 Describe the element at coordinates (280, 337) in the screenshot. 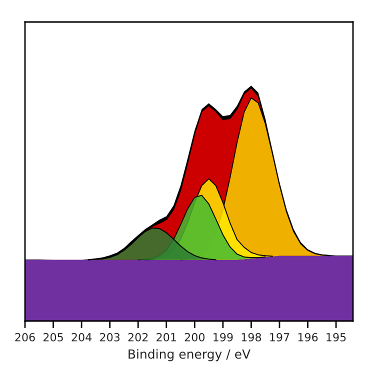

I see `x-tick-label: 197` at that location.